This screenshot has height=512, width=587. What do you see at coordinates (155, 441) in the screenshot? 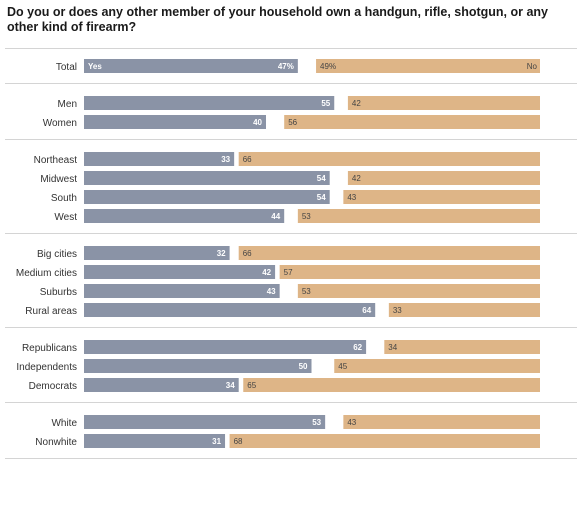
I see `yes-bar-nonwhite` at bounding box center [155, 441].